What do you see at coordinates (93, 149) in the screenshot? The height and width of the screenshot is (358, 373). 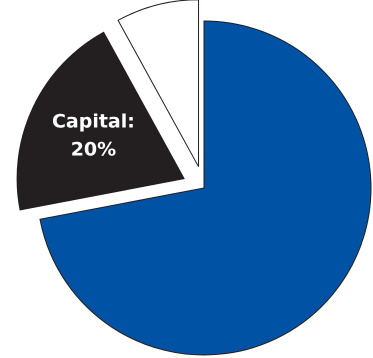 I see `pie-slice-2-label-line-2: 20%` at bounding box center [93, 149].